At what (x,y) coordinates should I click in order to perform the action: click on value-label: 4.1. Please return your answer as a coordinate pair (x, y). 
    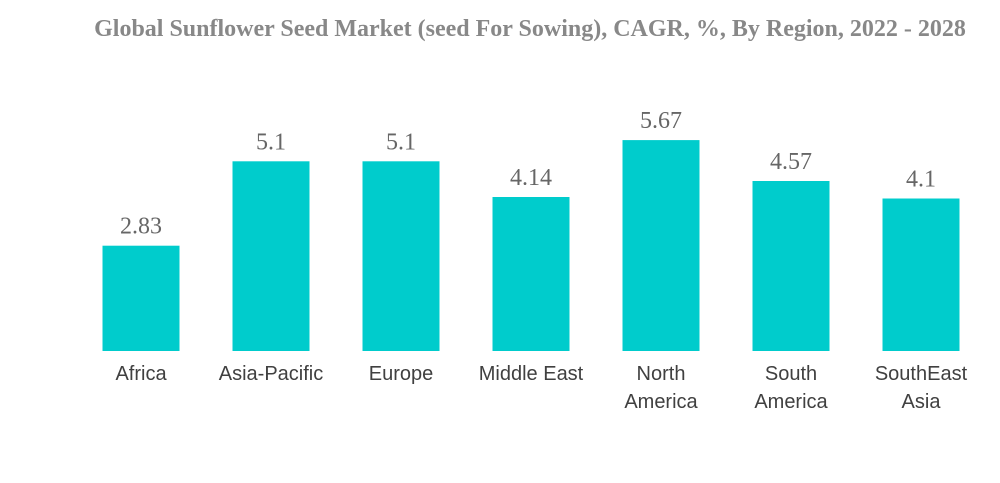
    Looking at the image, I should click on (921, 180).